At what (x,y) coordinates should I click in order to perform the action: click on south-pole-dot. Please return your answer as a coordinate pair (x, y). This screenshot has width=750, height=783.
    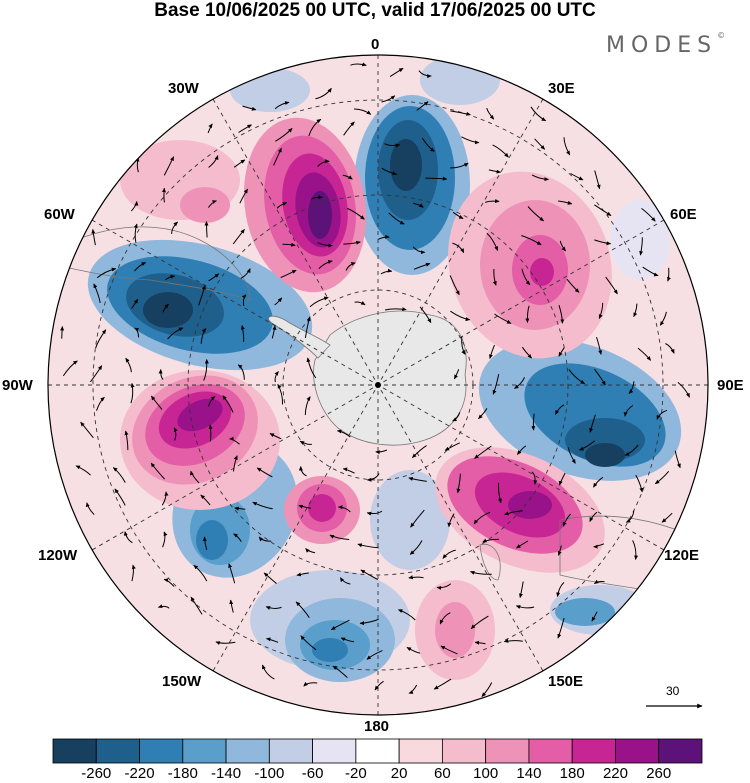
    Looking at the image, I should click on (378, 385).